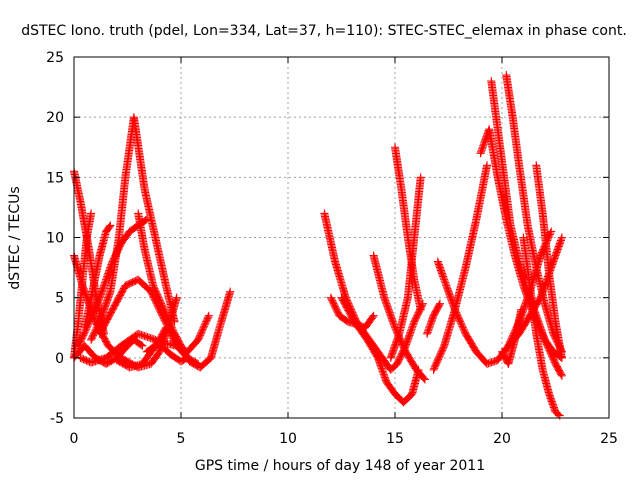  What do you see at coordinates (55, 178) in the screenshot?
I see `y-tick-label: 15` at bounding box center [55, 178].